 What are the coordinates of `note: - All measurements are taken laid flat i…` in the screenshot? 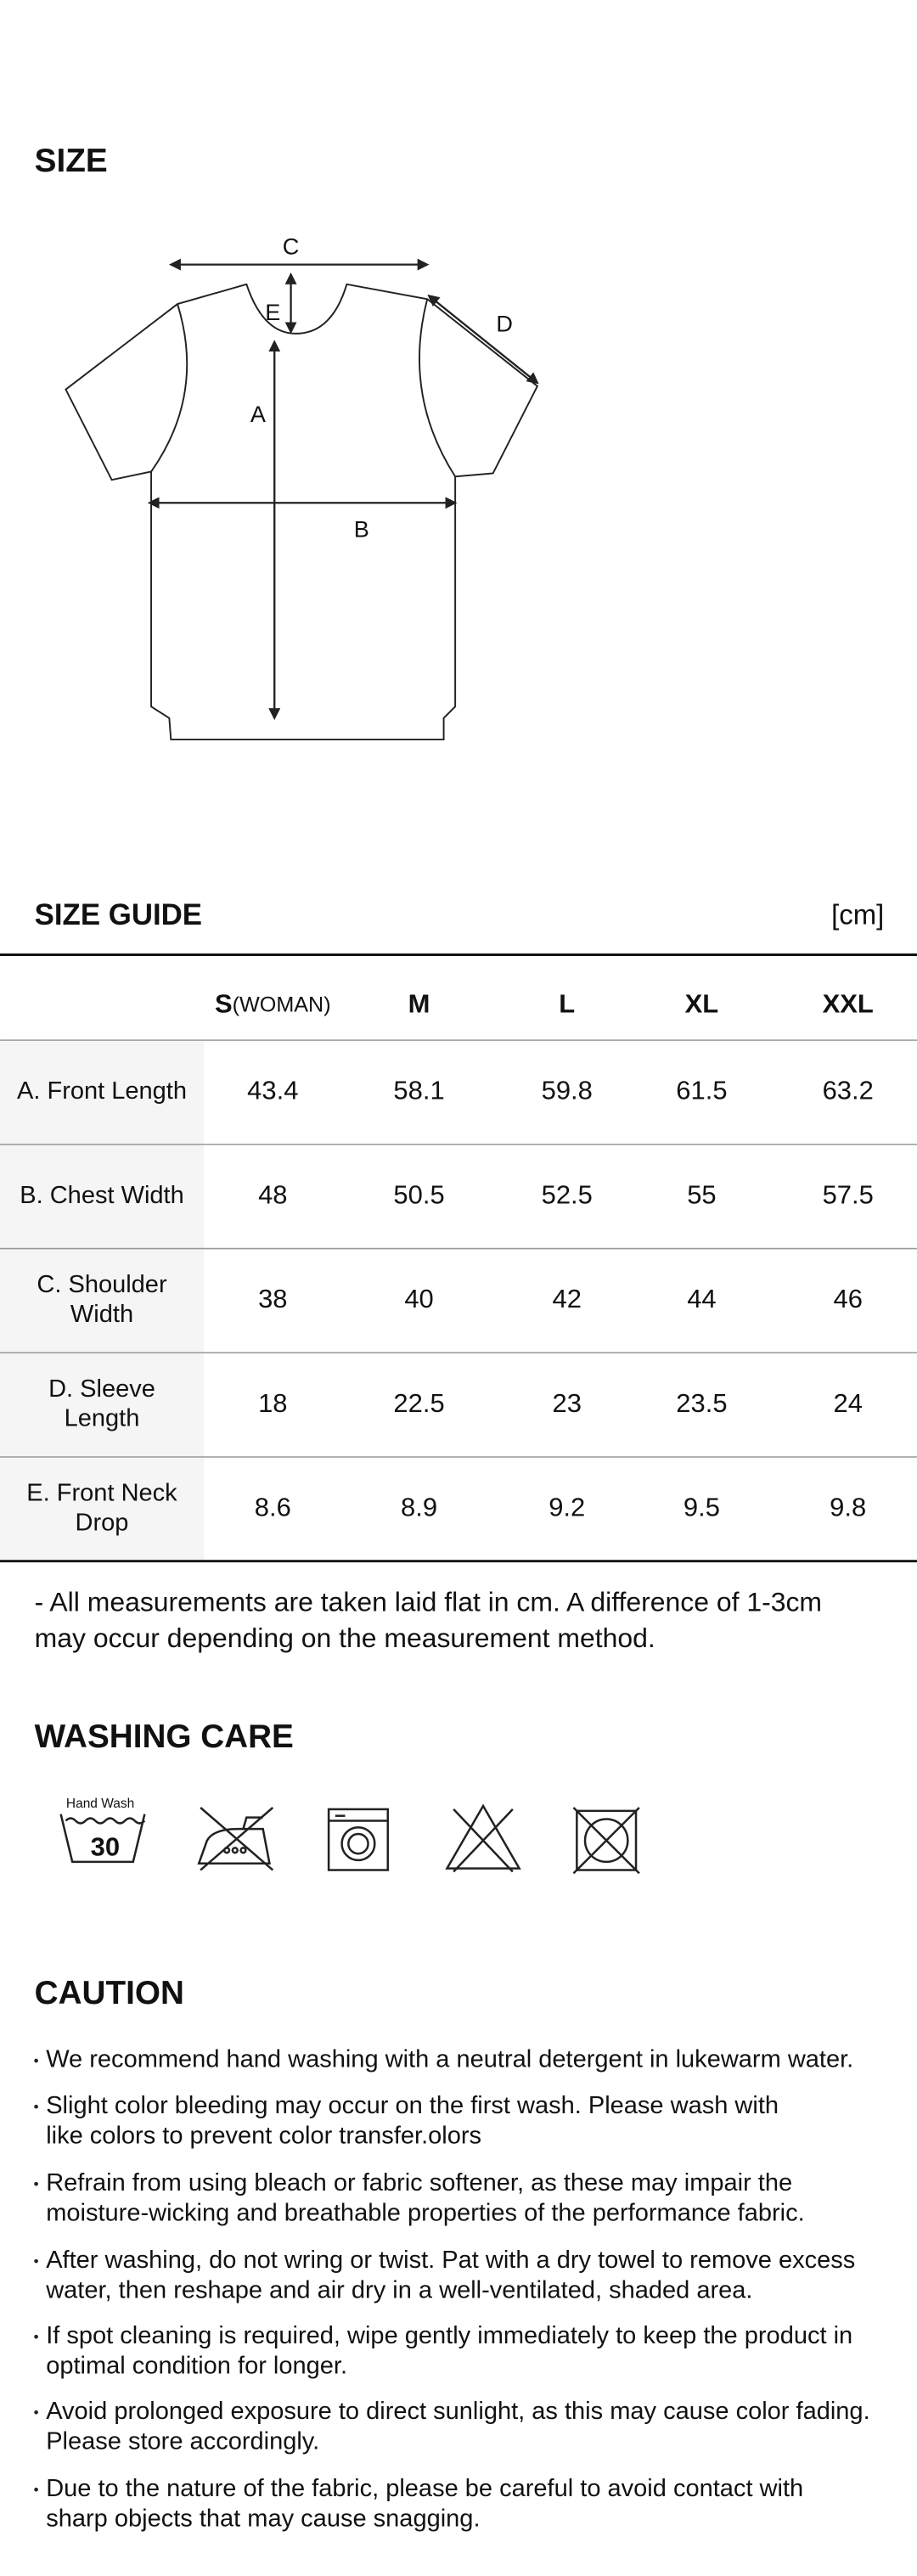 It's located at (428, 1619).